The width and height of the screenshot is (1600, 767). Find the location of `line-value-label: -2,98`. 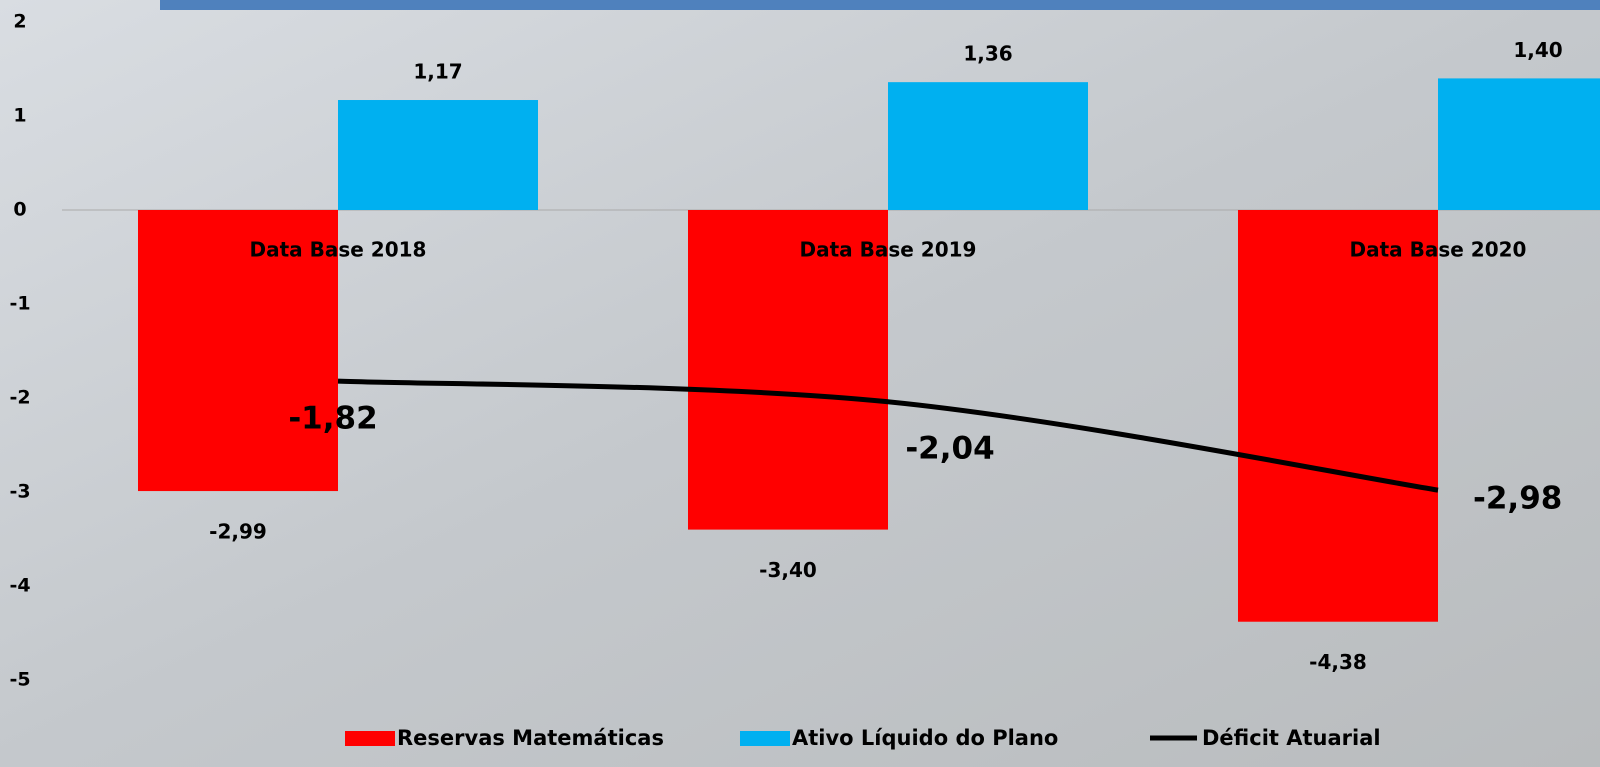

line-value-label: -2,98 is located at coordinates (1517, 499).